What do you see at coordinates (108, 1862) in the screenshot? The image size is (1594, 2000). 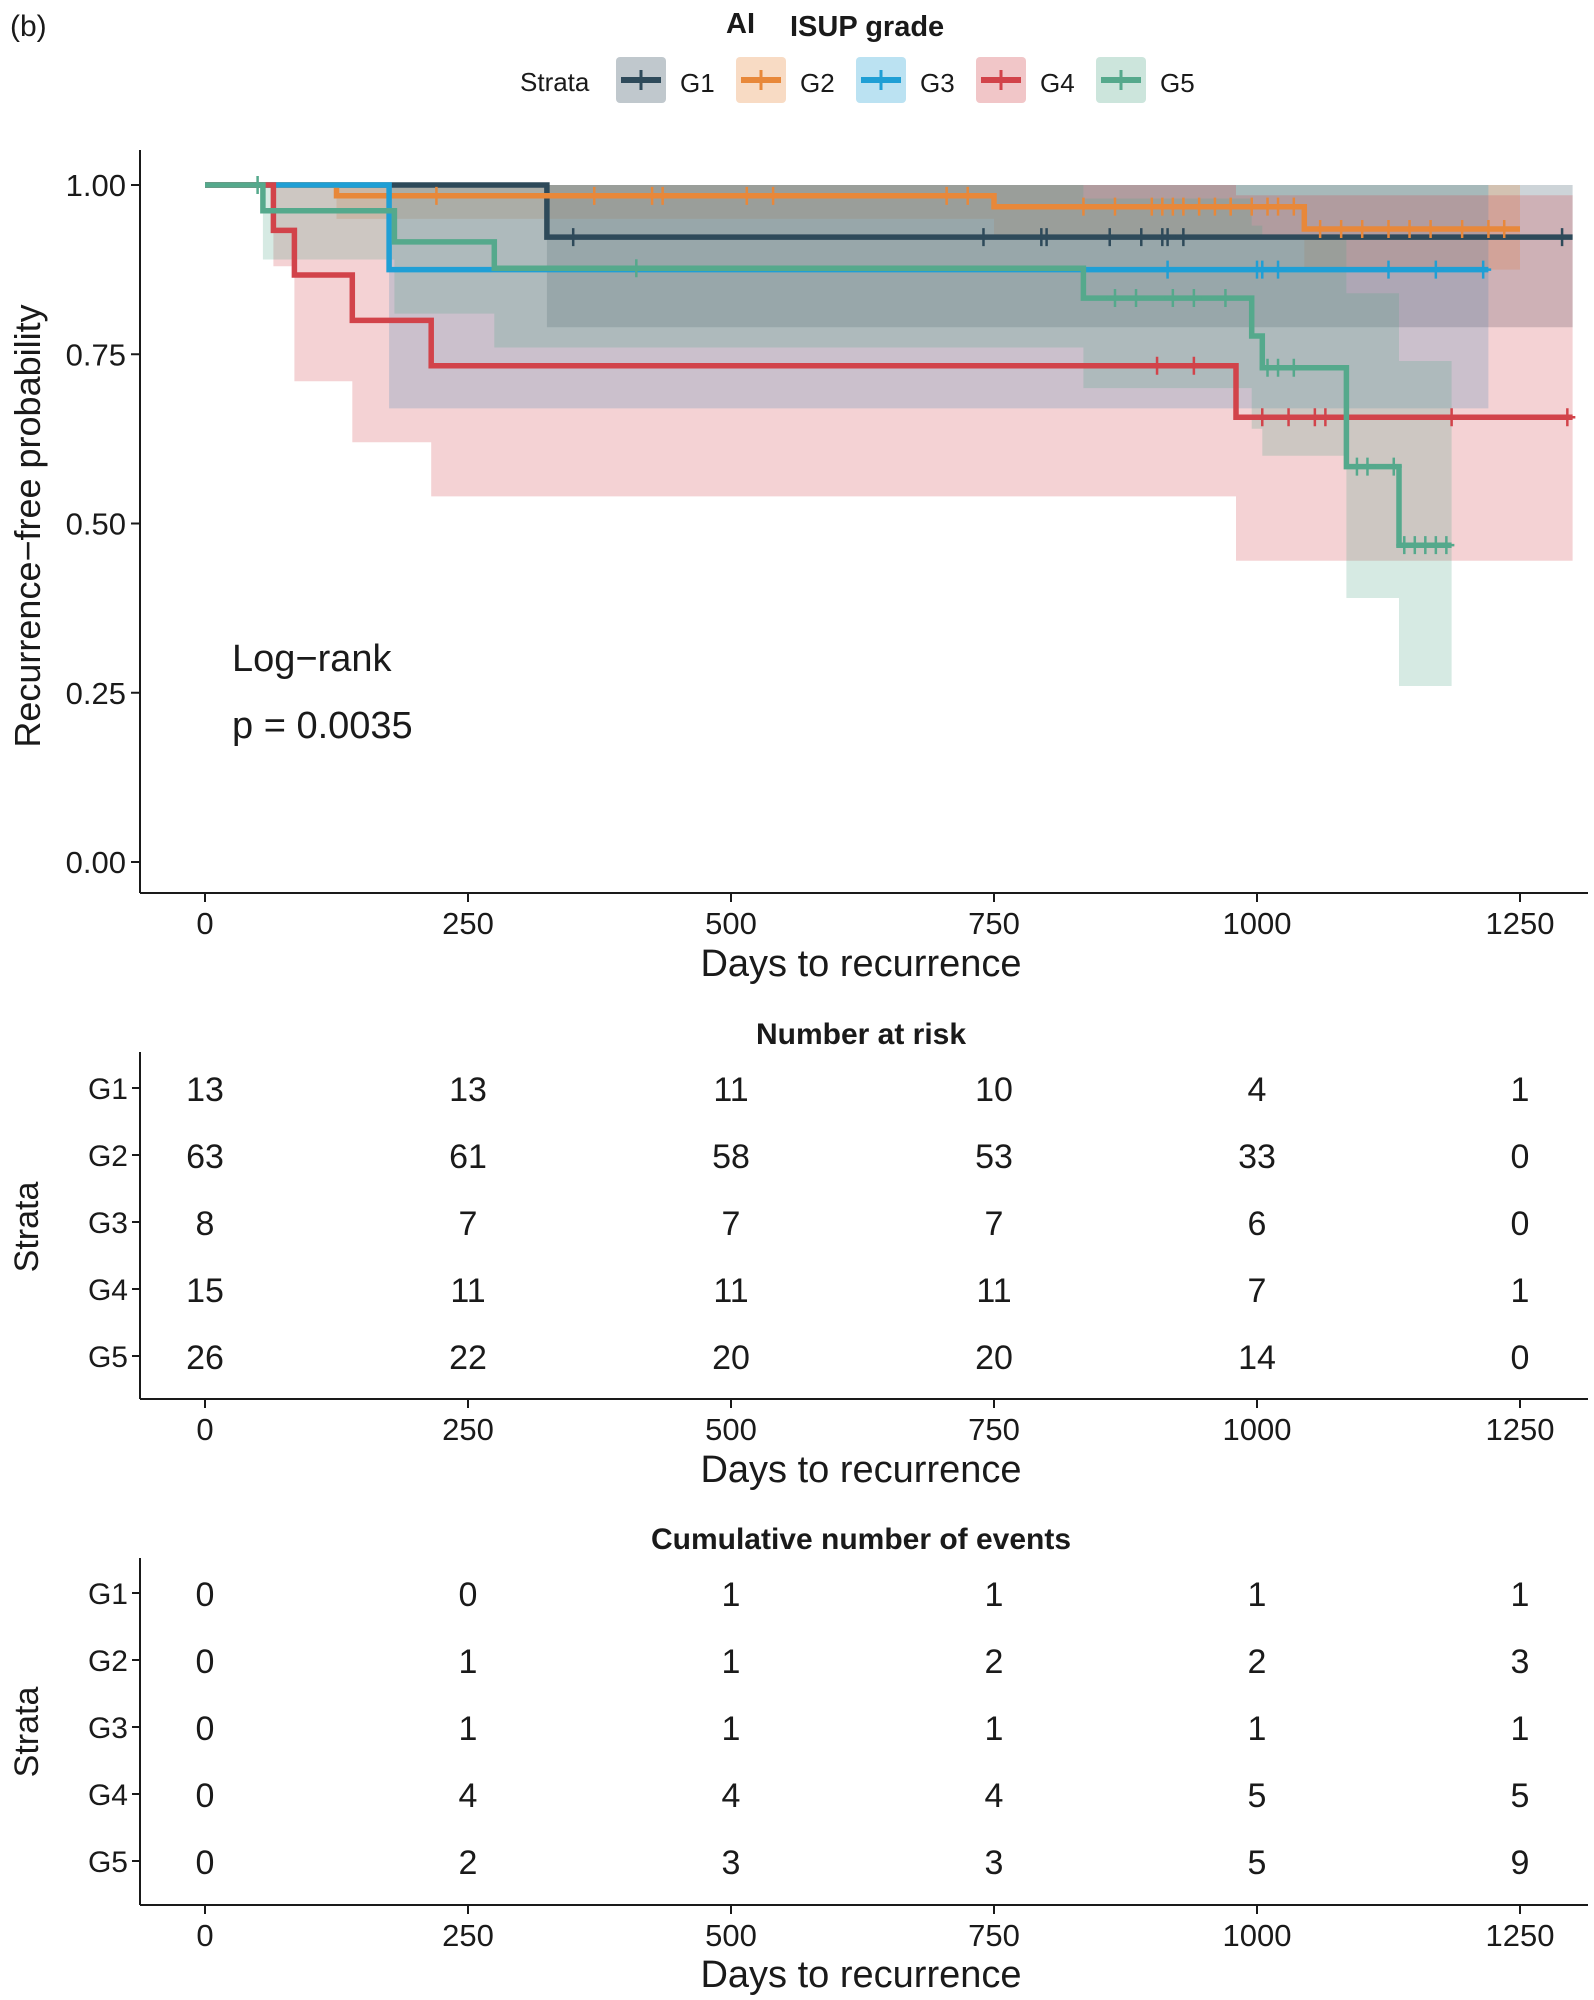 I see `events-row-label-g5: G5` at bounding box center [108, 1862].